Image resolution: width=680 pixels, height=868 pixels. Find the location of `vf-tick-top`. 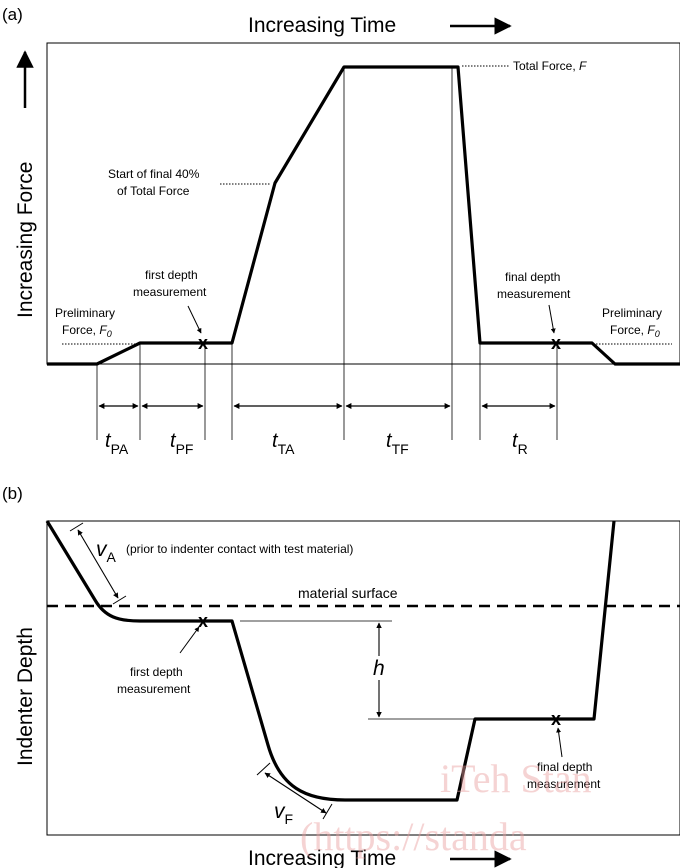

vf-tick-top is located at coordinates (263, 769).